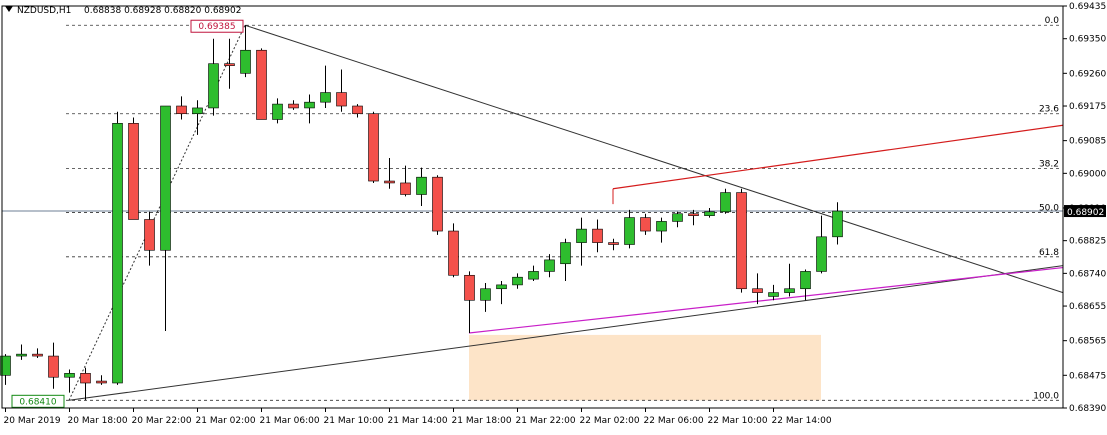  What do you see at coordinates (1049, 253) in the screenshot?
I see `fib-level-label: 61.8` at bounding box center [1049, 253].